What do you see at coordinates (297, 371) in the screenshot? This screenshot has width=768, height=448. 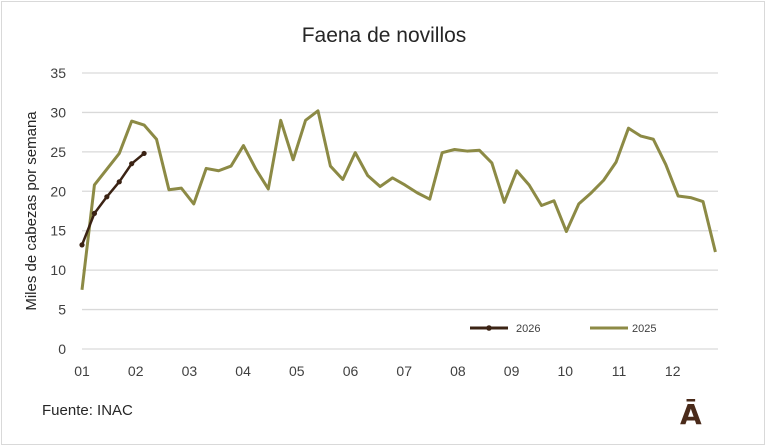 I see `x-tick-label: 05` at bounding box center [297, 371].